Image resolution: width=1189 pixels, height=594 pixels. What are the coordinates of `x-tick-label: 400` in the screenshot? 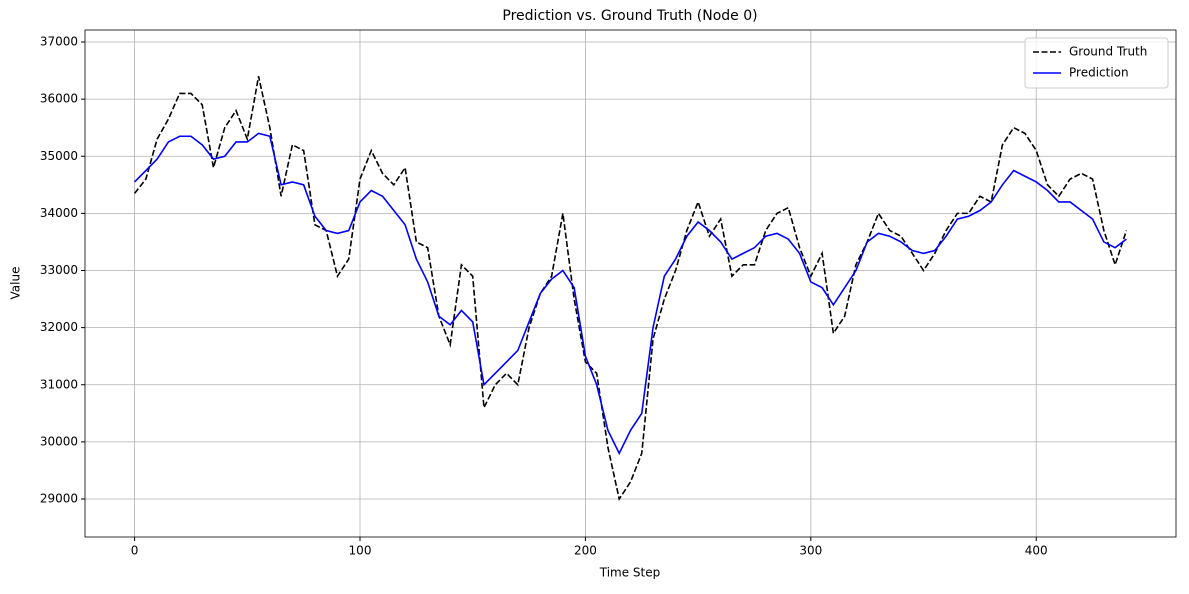 It's located at (1036, 551).